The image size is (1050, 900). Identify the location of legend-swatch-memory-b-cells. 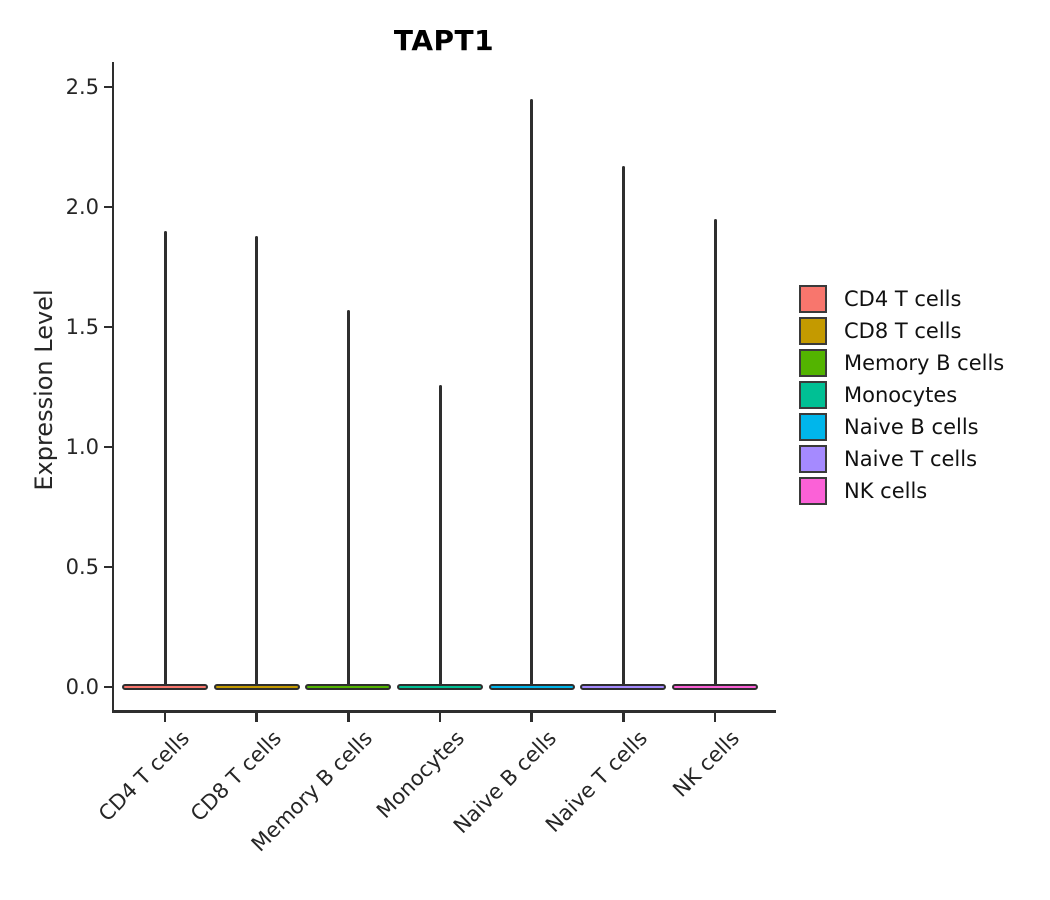
(813, 363).